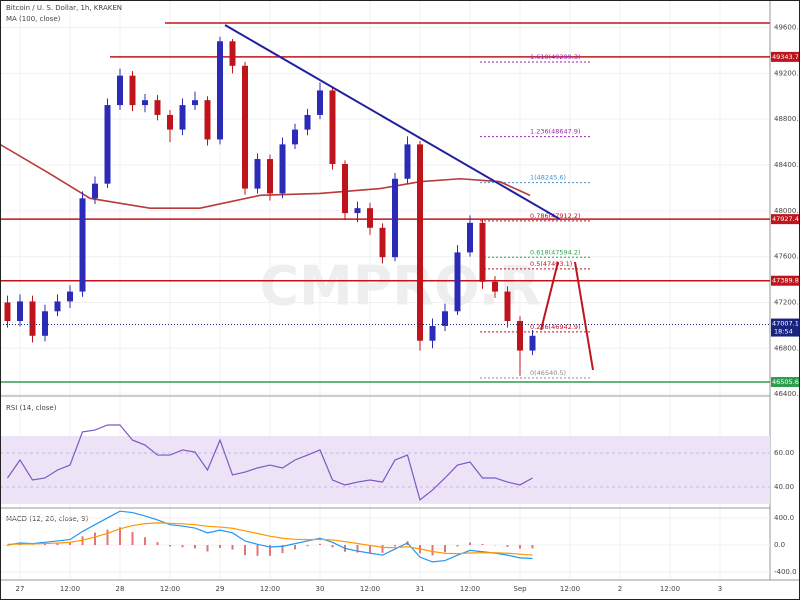 The image size is (800, 604). I want to click on fib-label: 1.618(49299.3), so click(555, 57).